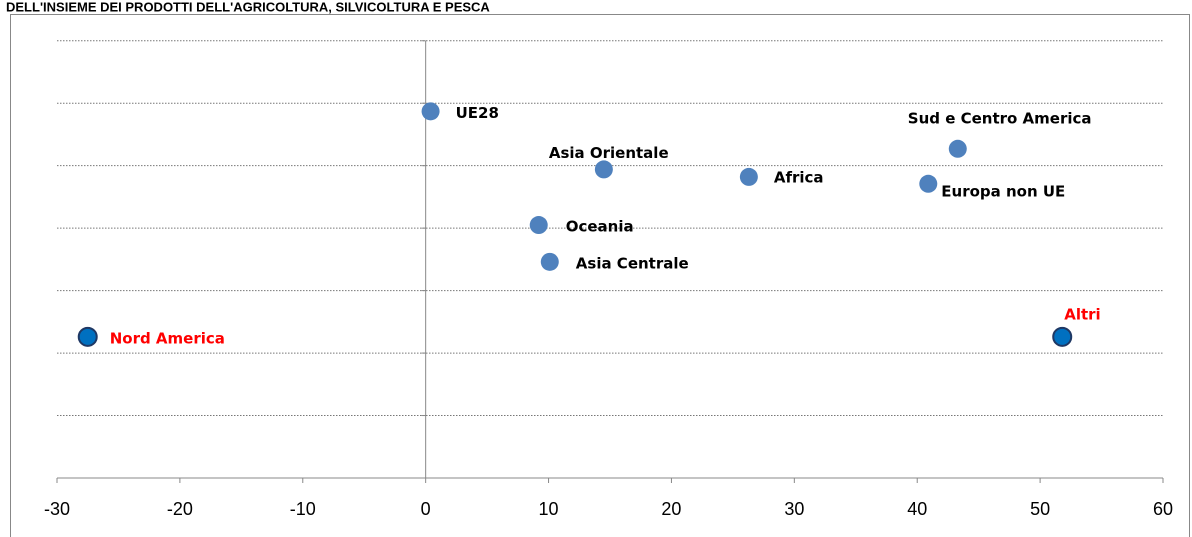 The width and height of the screenshot is (1192, 537). What do you see at coordinates (549, 509) in the screenshot?
I see `x-tick-label: 10` at bounding box center [549, 509].